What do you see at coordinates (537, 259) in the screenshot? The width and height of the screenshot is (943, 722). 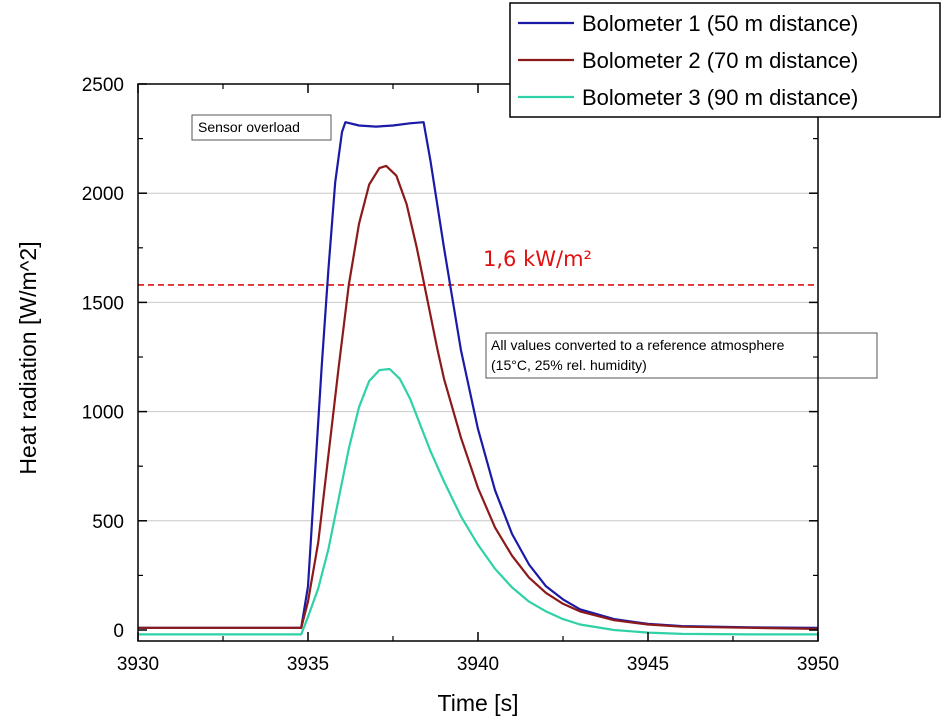 I see `threshold-label: 1,6 kW/m²` at bounding box center [537, 259].